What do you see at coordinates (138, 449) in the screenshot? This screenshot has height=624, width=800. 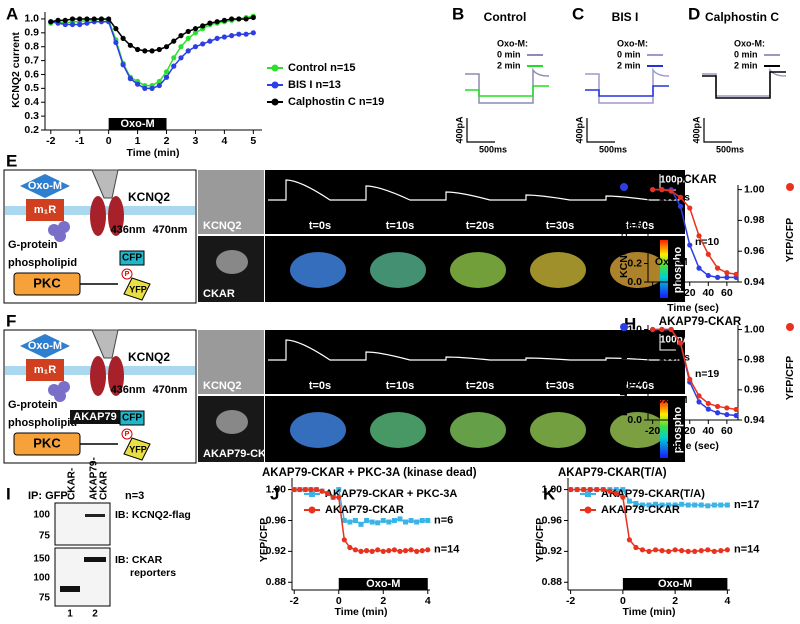 I see `yfp-label: YFP` at bounding box center [138, 449].